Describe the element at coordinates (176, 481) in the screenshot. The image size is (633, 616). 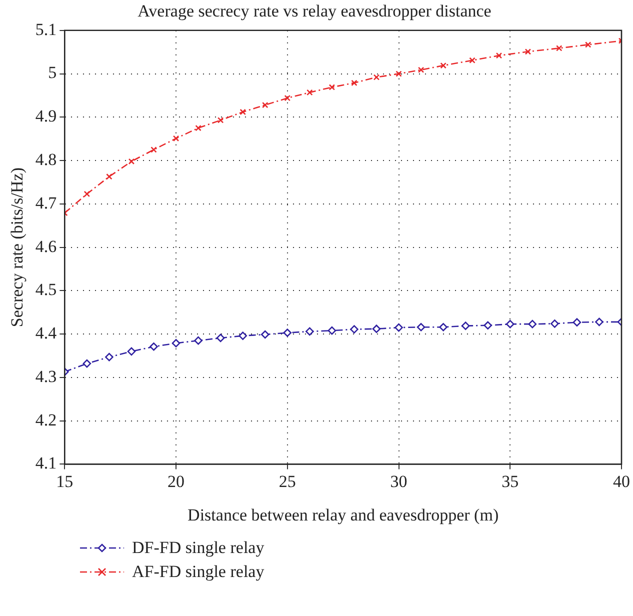
I see `x-tick-label: 20` at that location.